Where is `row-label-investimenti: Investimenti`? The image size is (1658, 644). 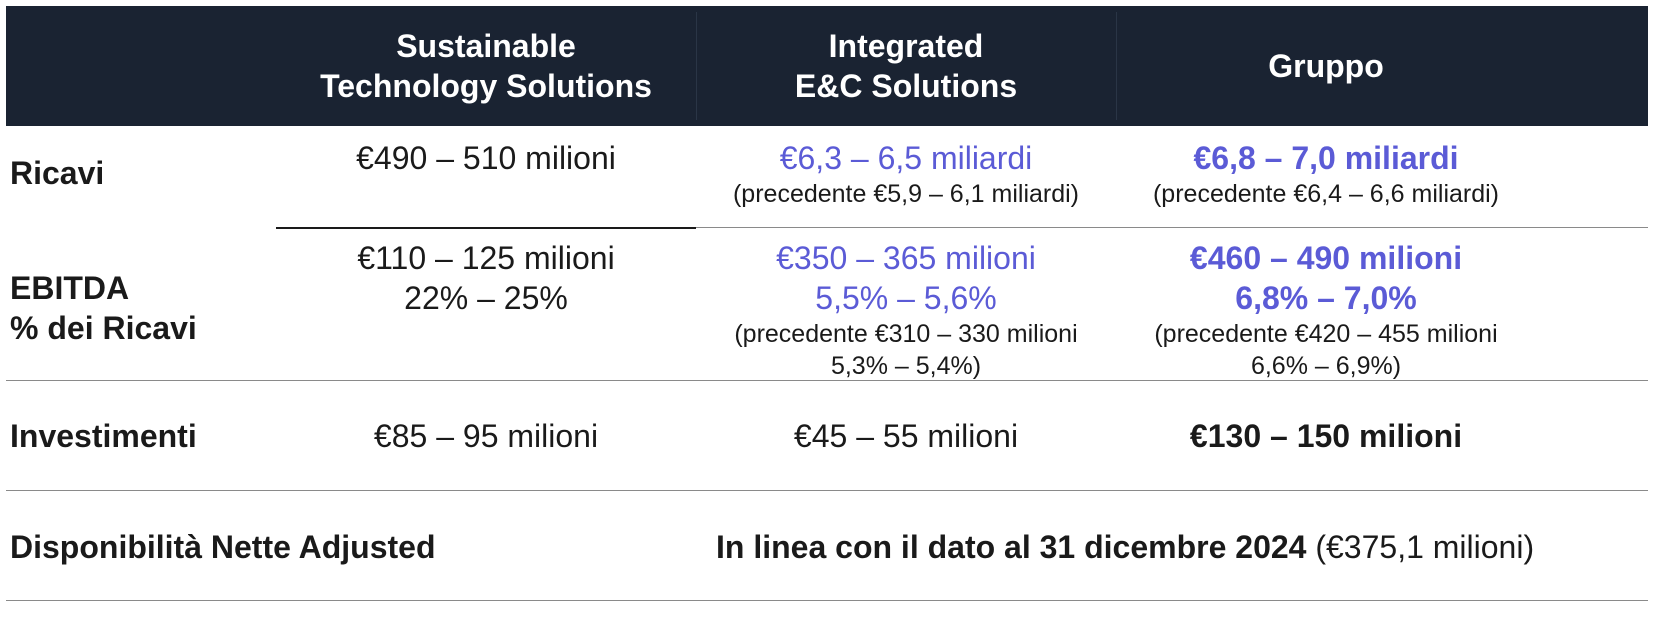 row-label-investimenti: Investimenti is located at coordinates (103, 436).